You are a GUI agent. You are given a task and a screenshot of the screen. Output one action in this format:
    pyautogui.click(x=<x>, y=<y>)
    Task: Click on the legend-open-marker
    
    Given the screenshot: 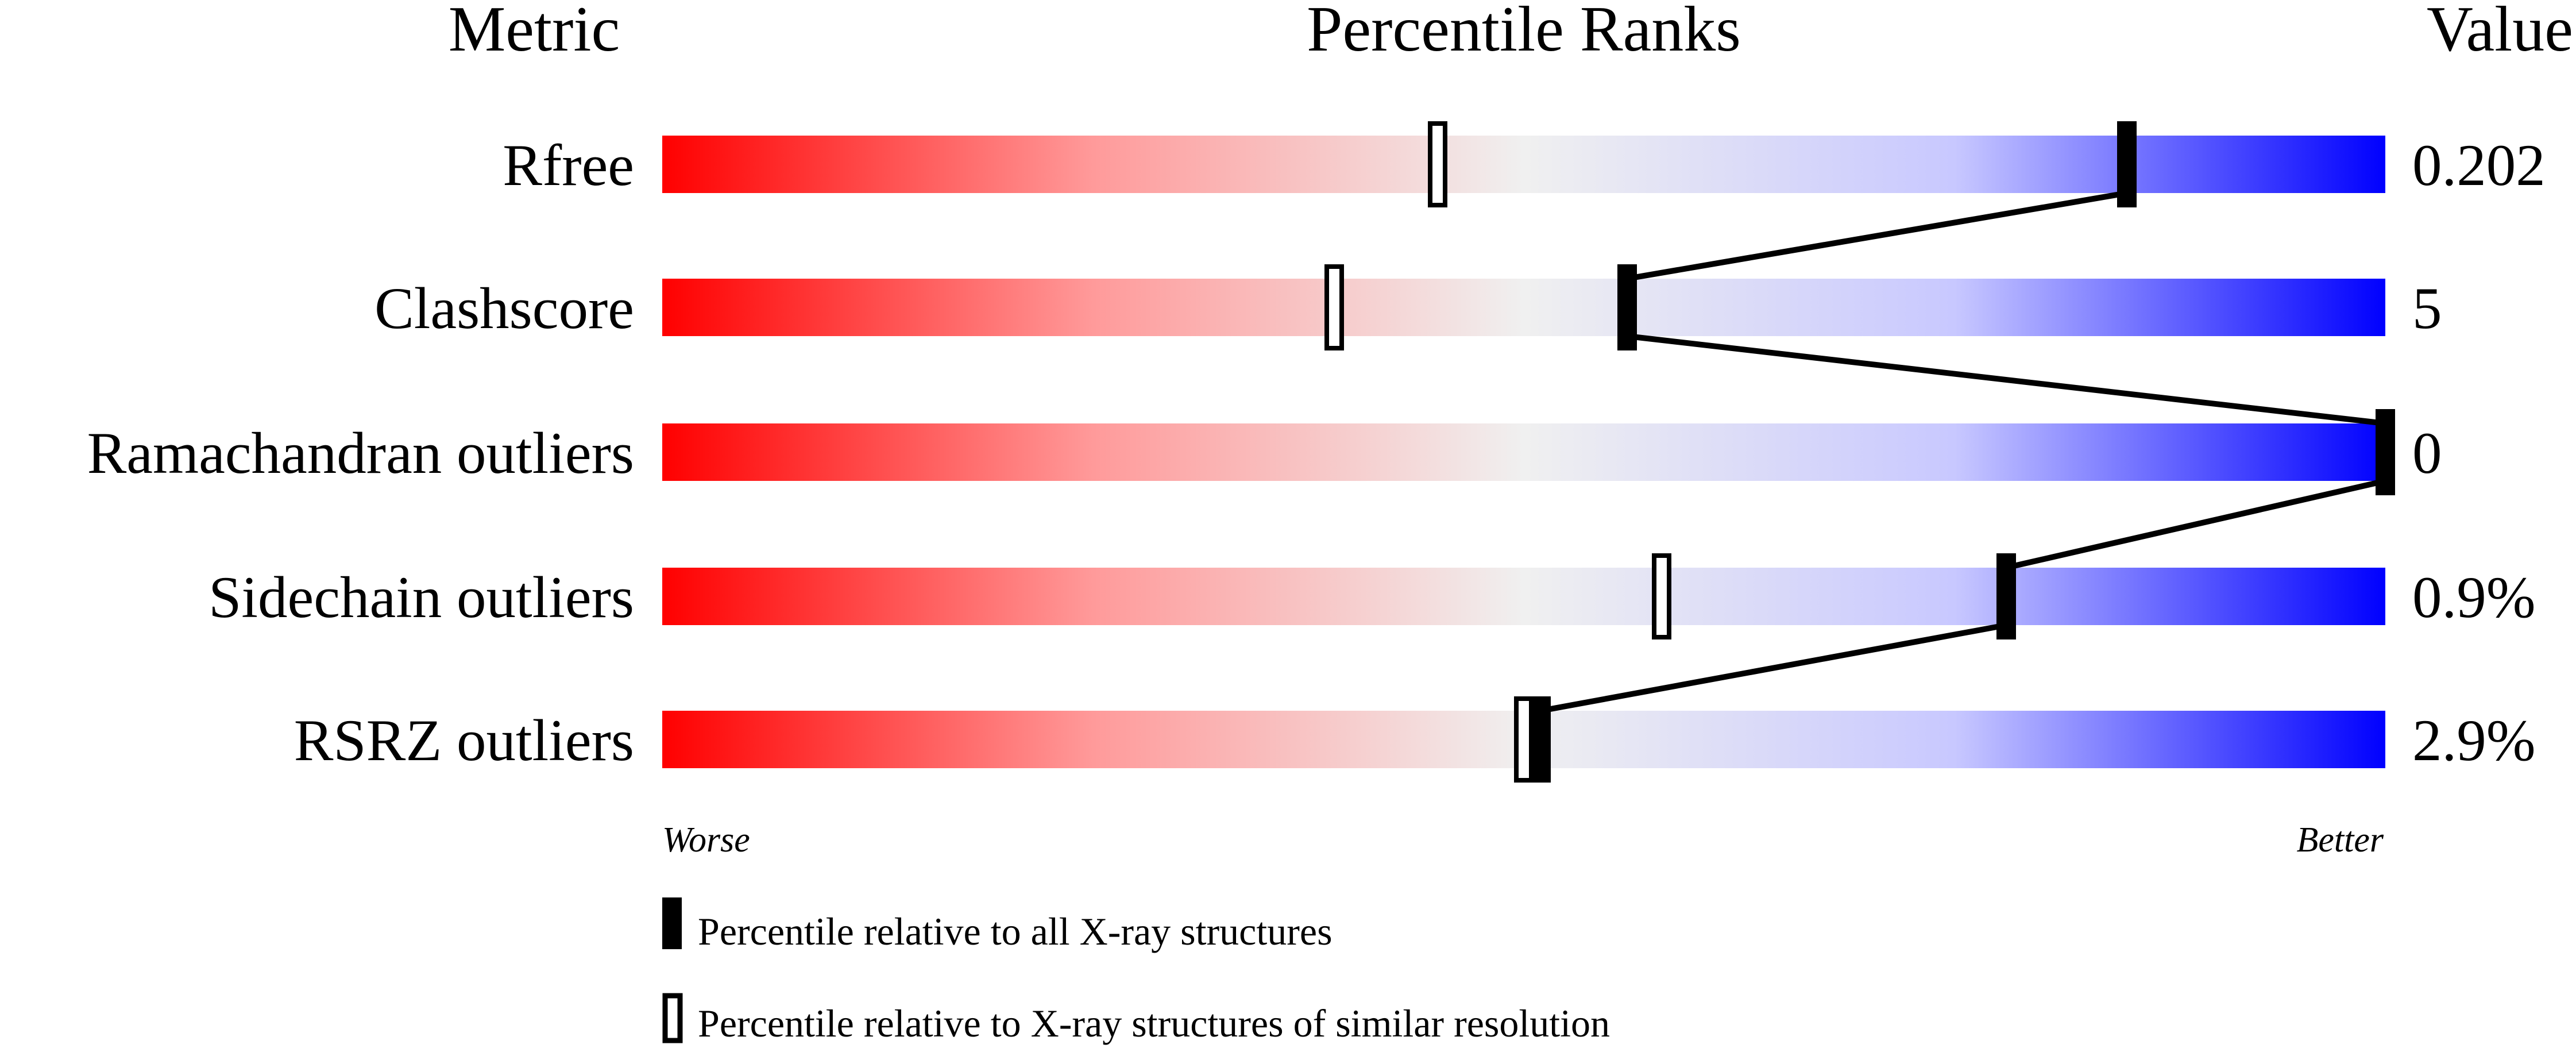 What is the action you would take?
    pyautogui.click(x=672, y=1018)
    